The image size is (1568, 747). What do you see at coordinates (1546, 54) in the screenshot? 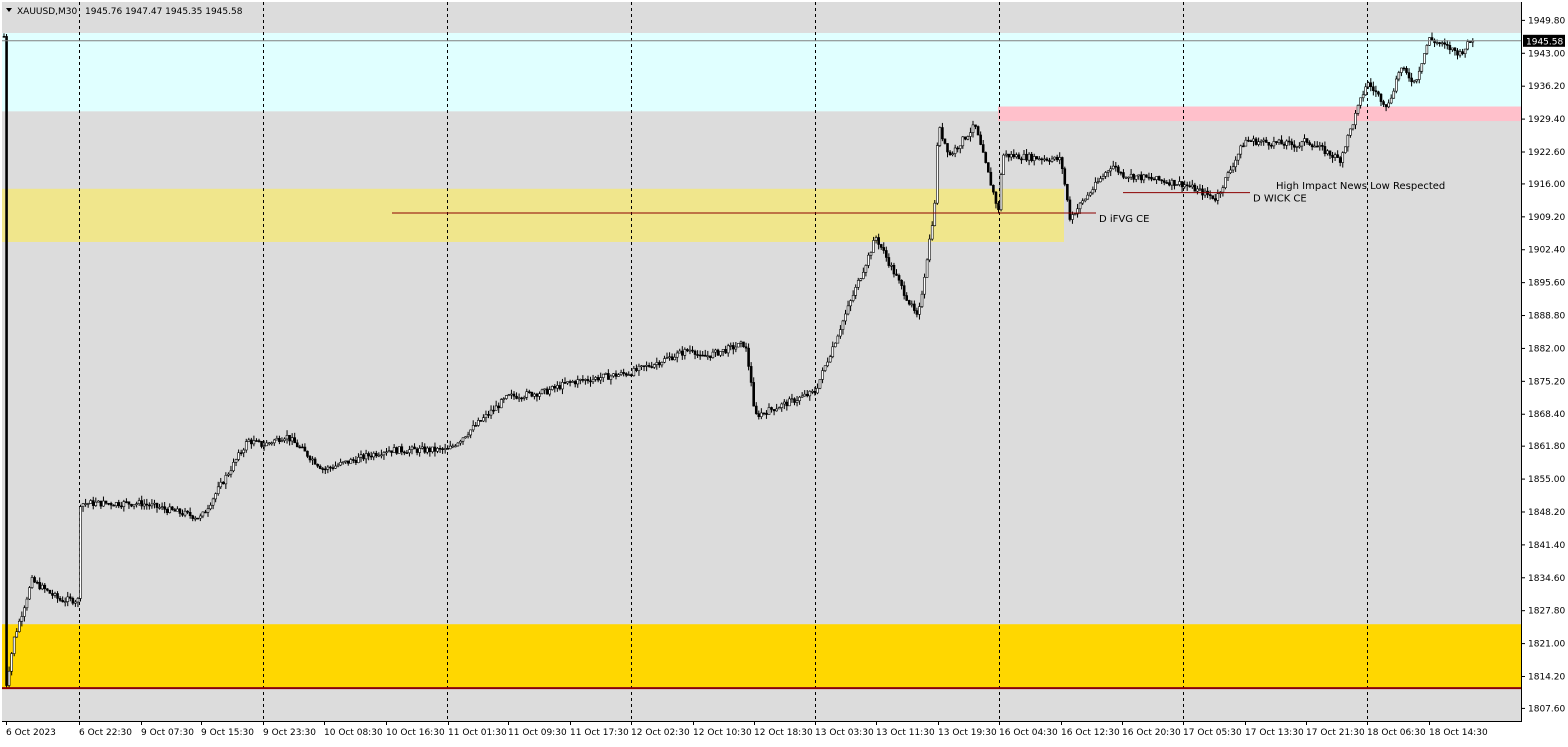
I see `y-tick-label: 1943.00` at bounding box center [1546, 54].